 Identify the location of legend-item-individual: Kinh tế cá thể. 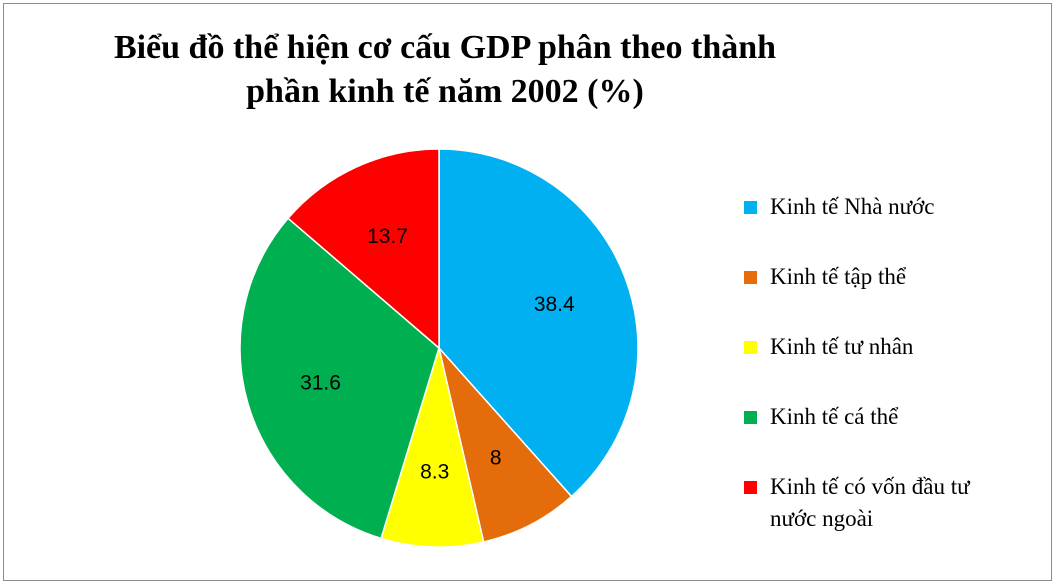
(894, 417).